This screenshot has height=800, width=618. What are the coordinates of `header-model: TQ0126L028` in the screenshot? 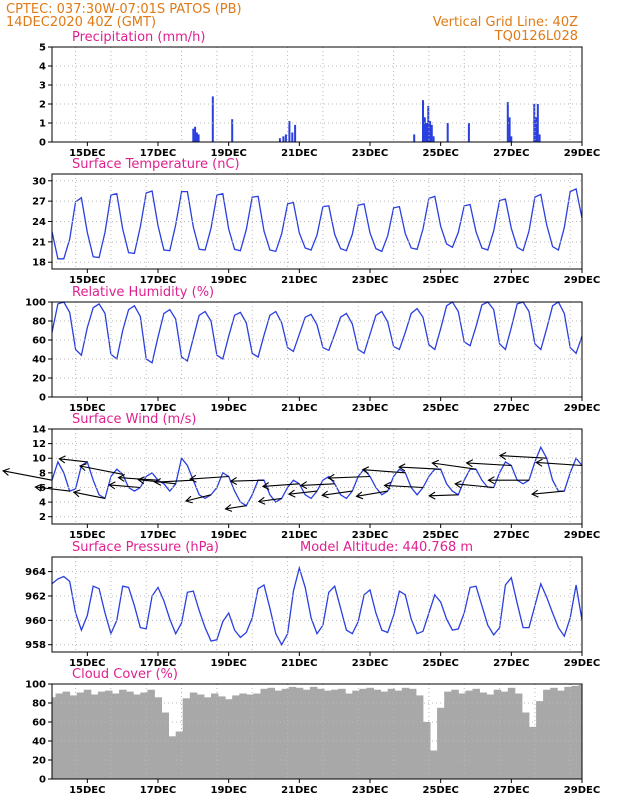 It's located at (536, 36).